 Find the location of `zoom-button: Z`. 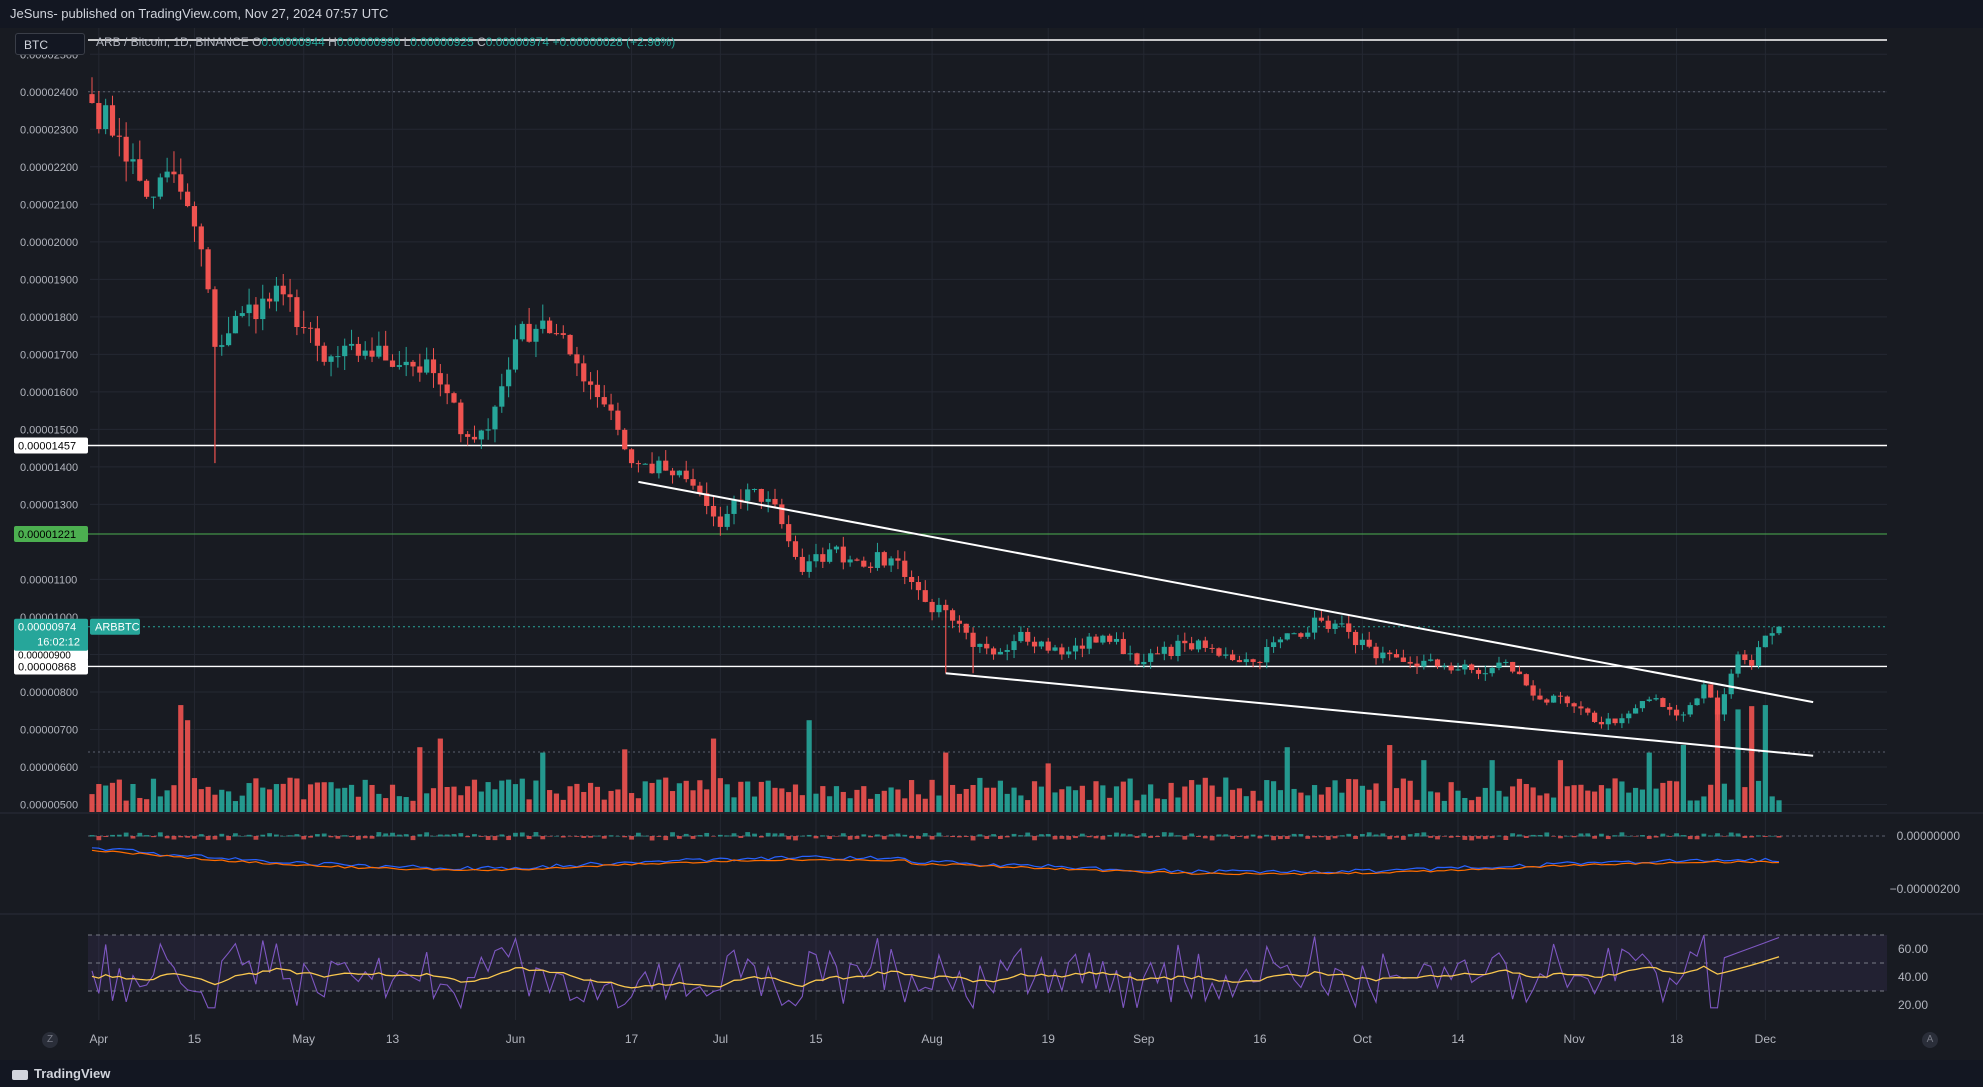

zoom-button: Z is located at coordinates (50, 1040).